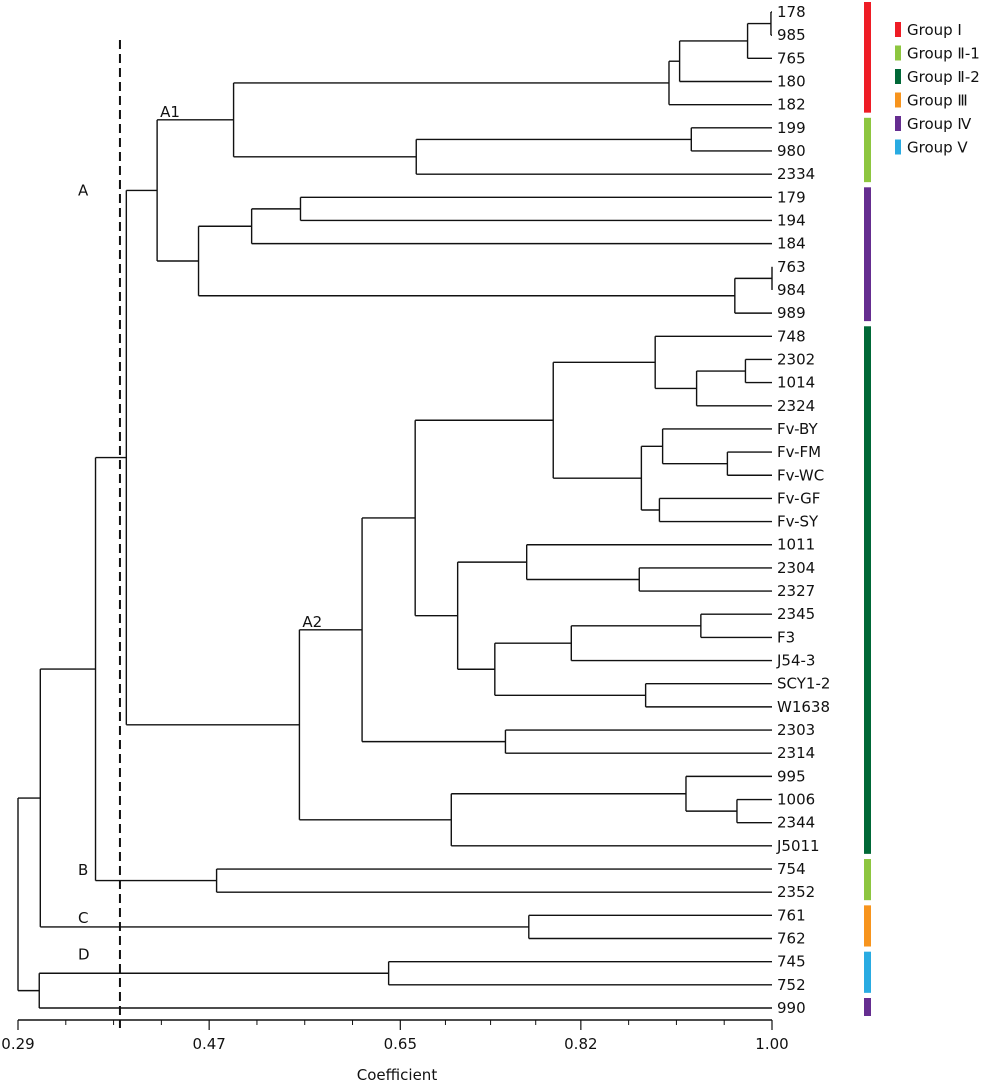 The height and width of the screenshot is (1085, 1000). Describe the element at coordinates (397, 1075) in the screenshot. I see `x-axis-title: Coefficient` at that location.